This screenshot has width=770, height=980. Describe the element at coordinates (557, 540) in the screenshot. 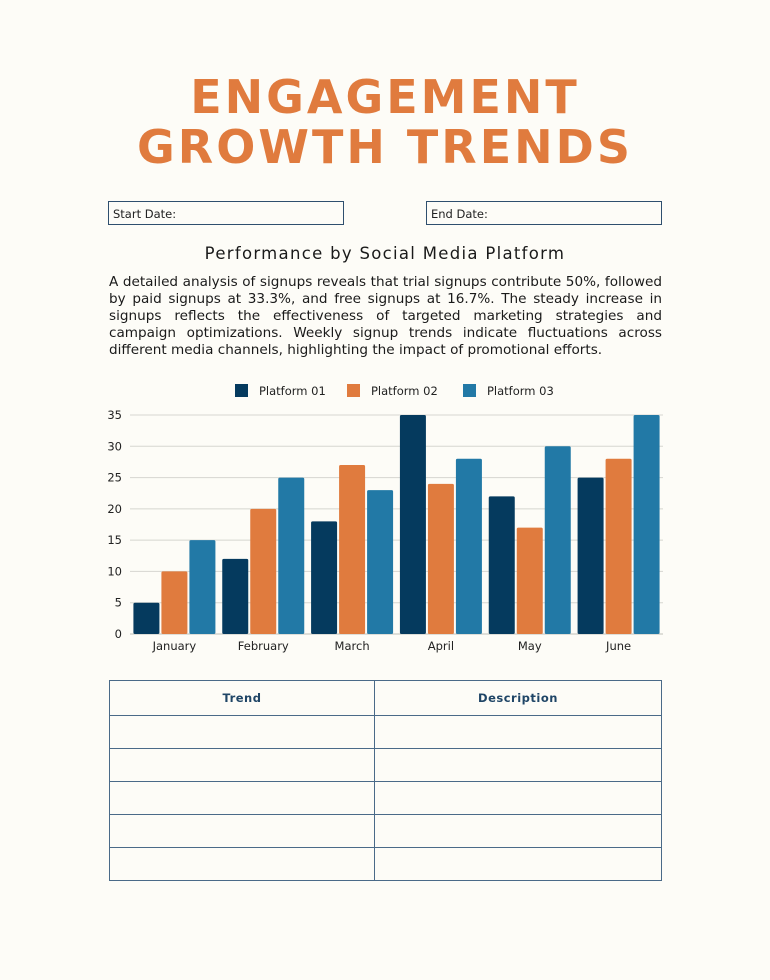

I see `bar-platform-03-may` at that location.